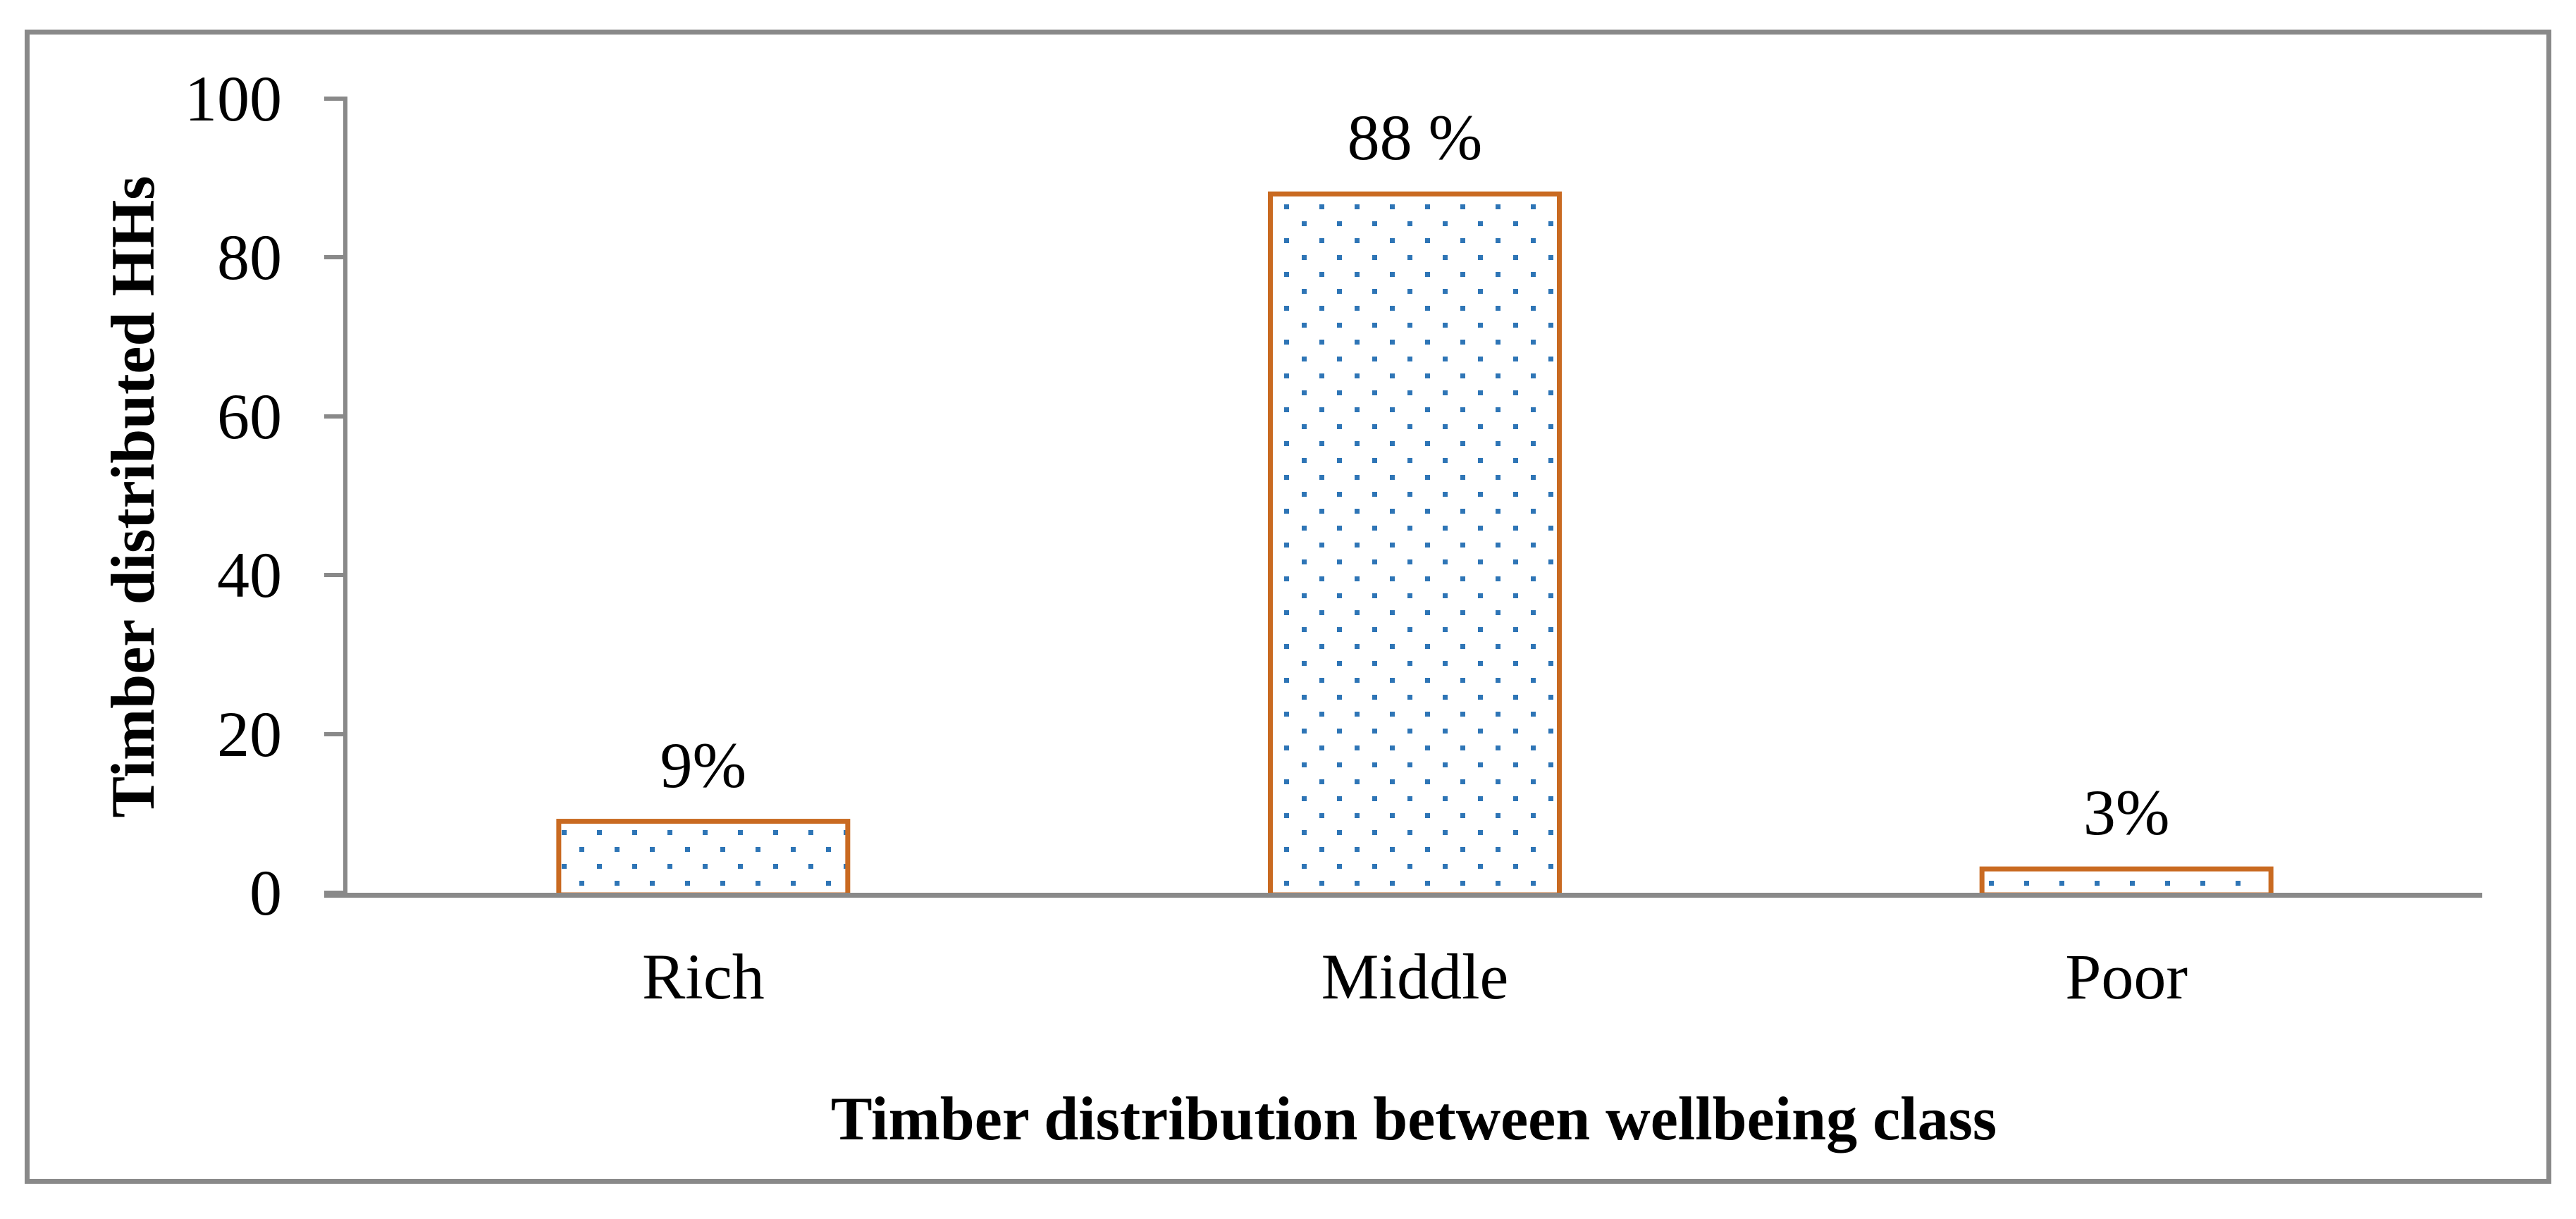 The width and height of the screenshot is (2576, 1219). What do you see at coordinates (1415, 137) in the screenshot?
I see `bar-value-label: 88 %` at bounding box center [1415, 137].